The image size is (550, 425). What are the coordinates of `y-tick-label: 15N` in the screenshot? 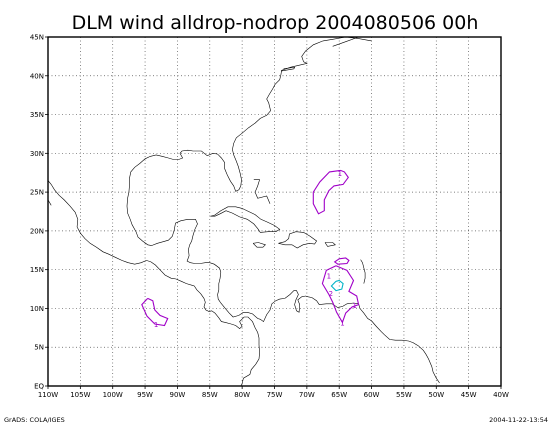 It's located at (37, 270).